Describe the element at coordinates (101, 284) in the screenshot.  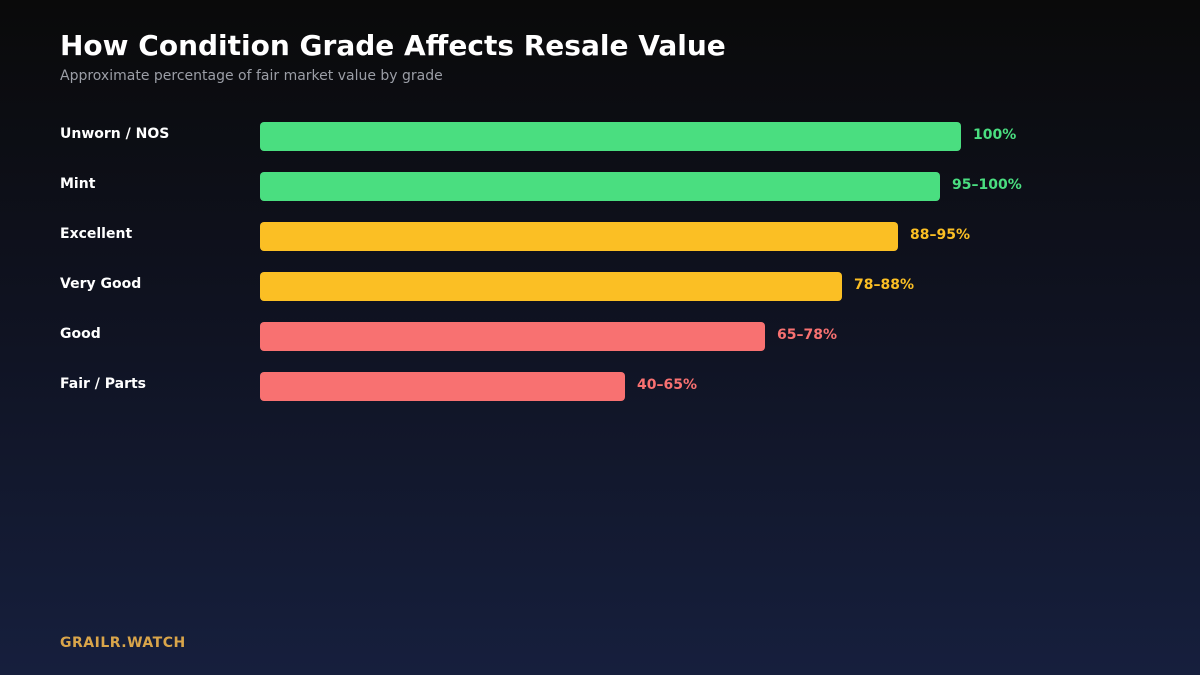
I see `category-label: Very Good` at that location.